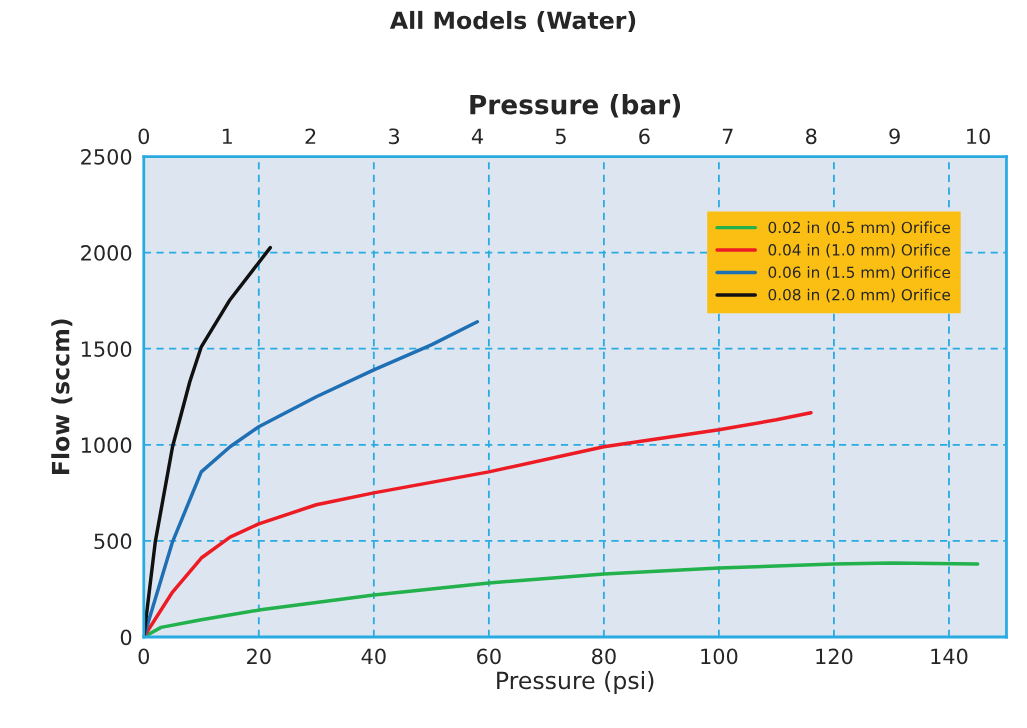  What do you see at coordinates (310, 136) in the screenshot?
I see `x2-tick-label: 2` at bounding box center [310, 136].